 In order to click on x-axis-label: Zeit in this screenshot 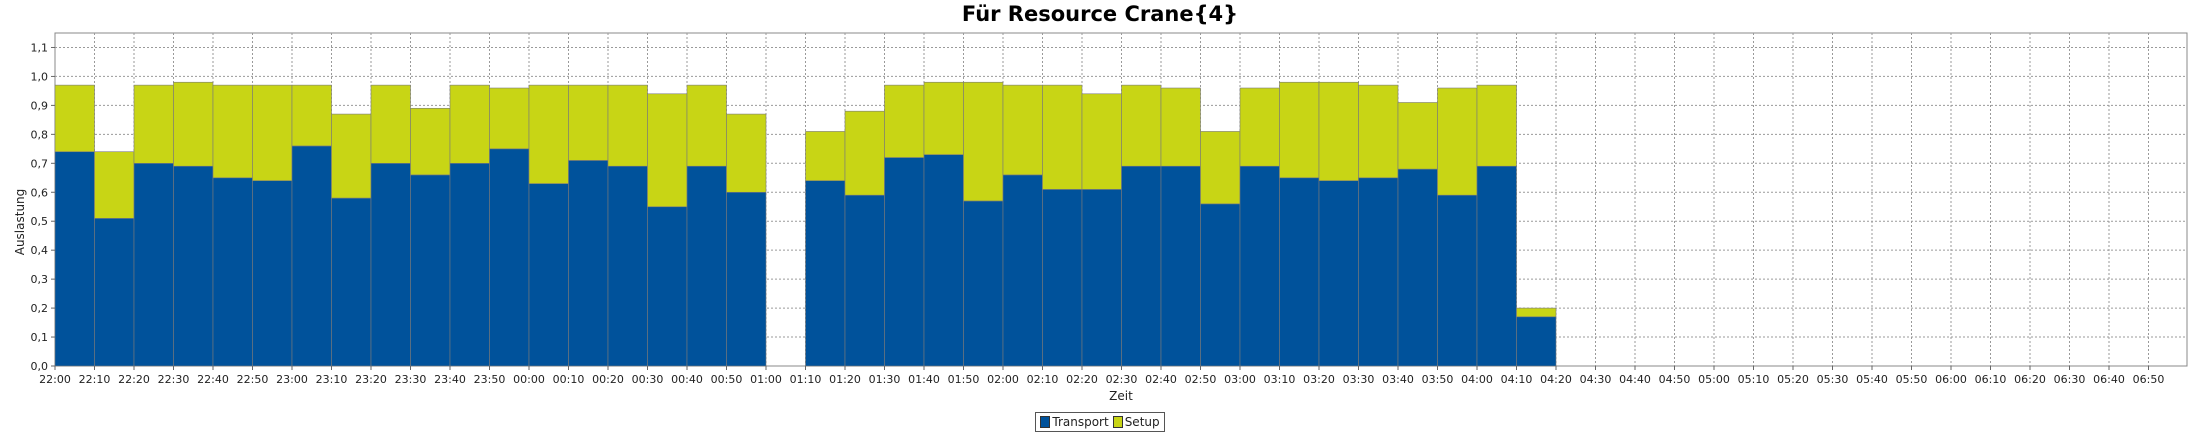, I will do `click(1121, 396)`.